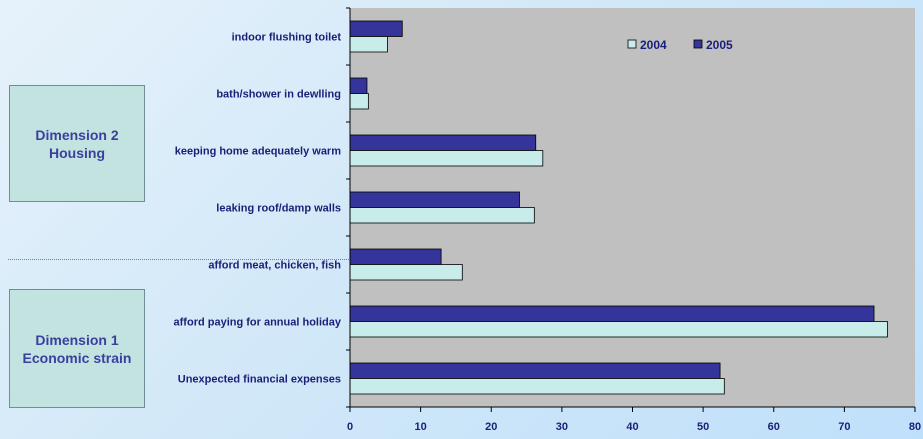 The width and height of the screenshot is (923, 439). Describe the element at coordinates (77, 357) in the screenshot. I see `dimension-1-subtitle: Economic strain` at that location.